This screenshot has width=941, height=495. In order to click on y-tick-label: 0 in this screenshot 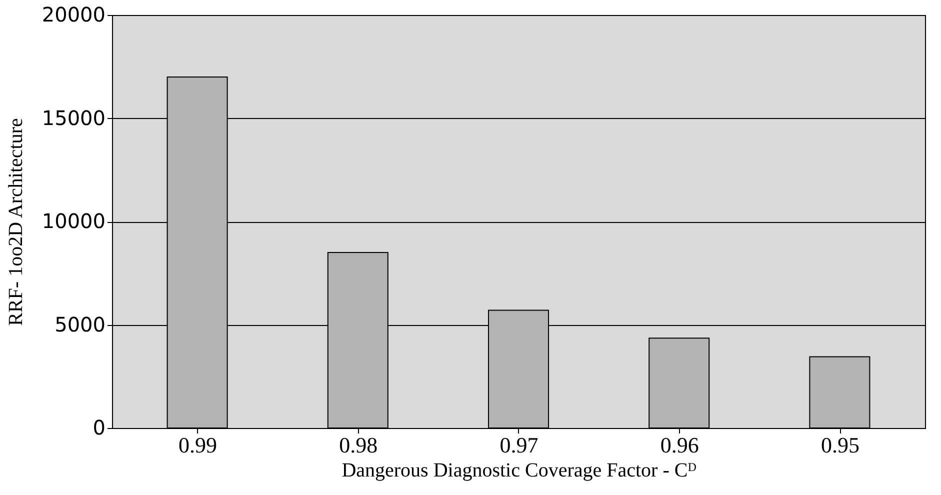, I will do `click(99, 428)`.